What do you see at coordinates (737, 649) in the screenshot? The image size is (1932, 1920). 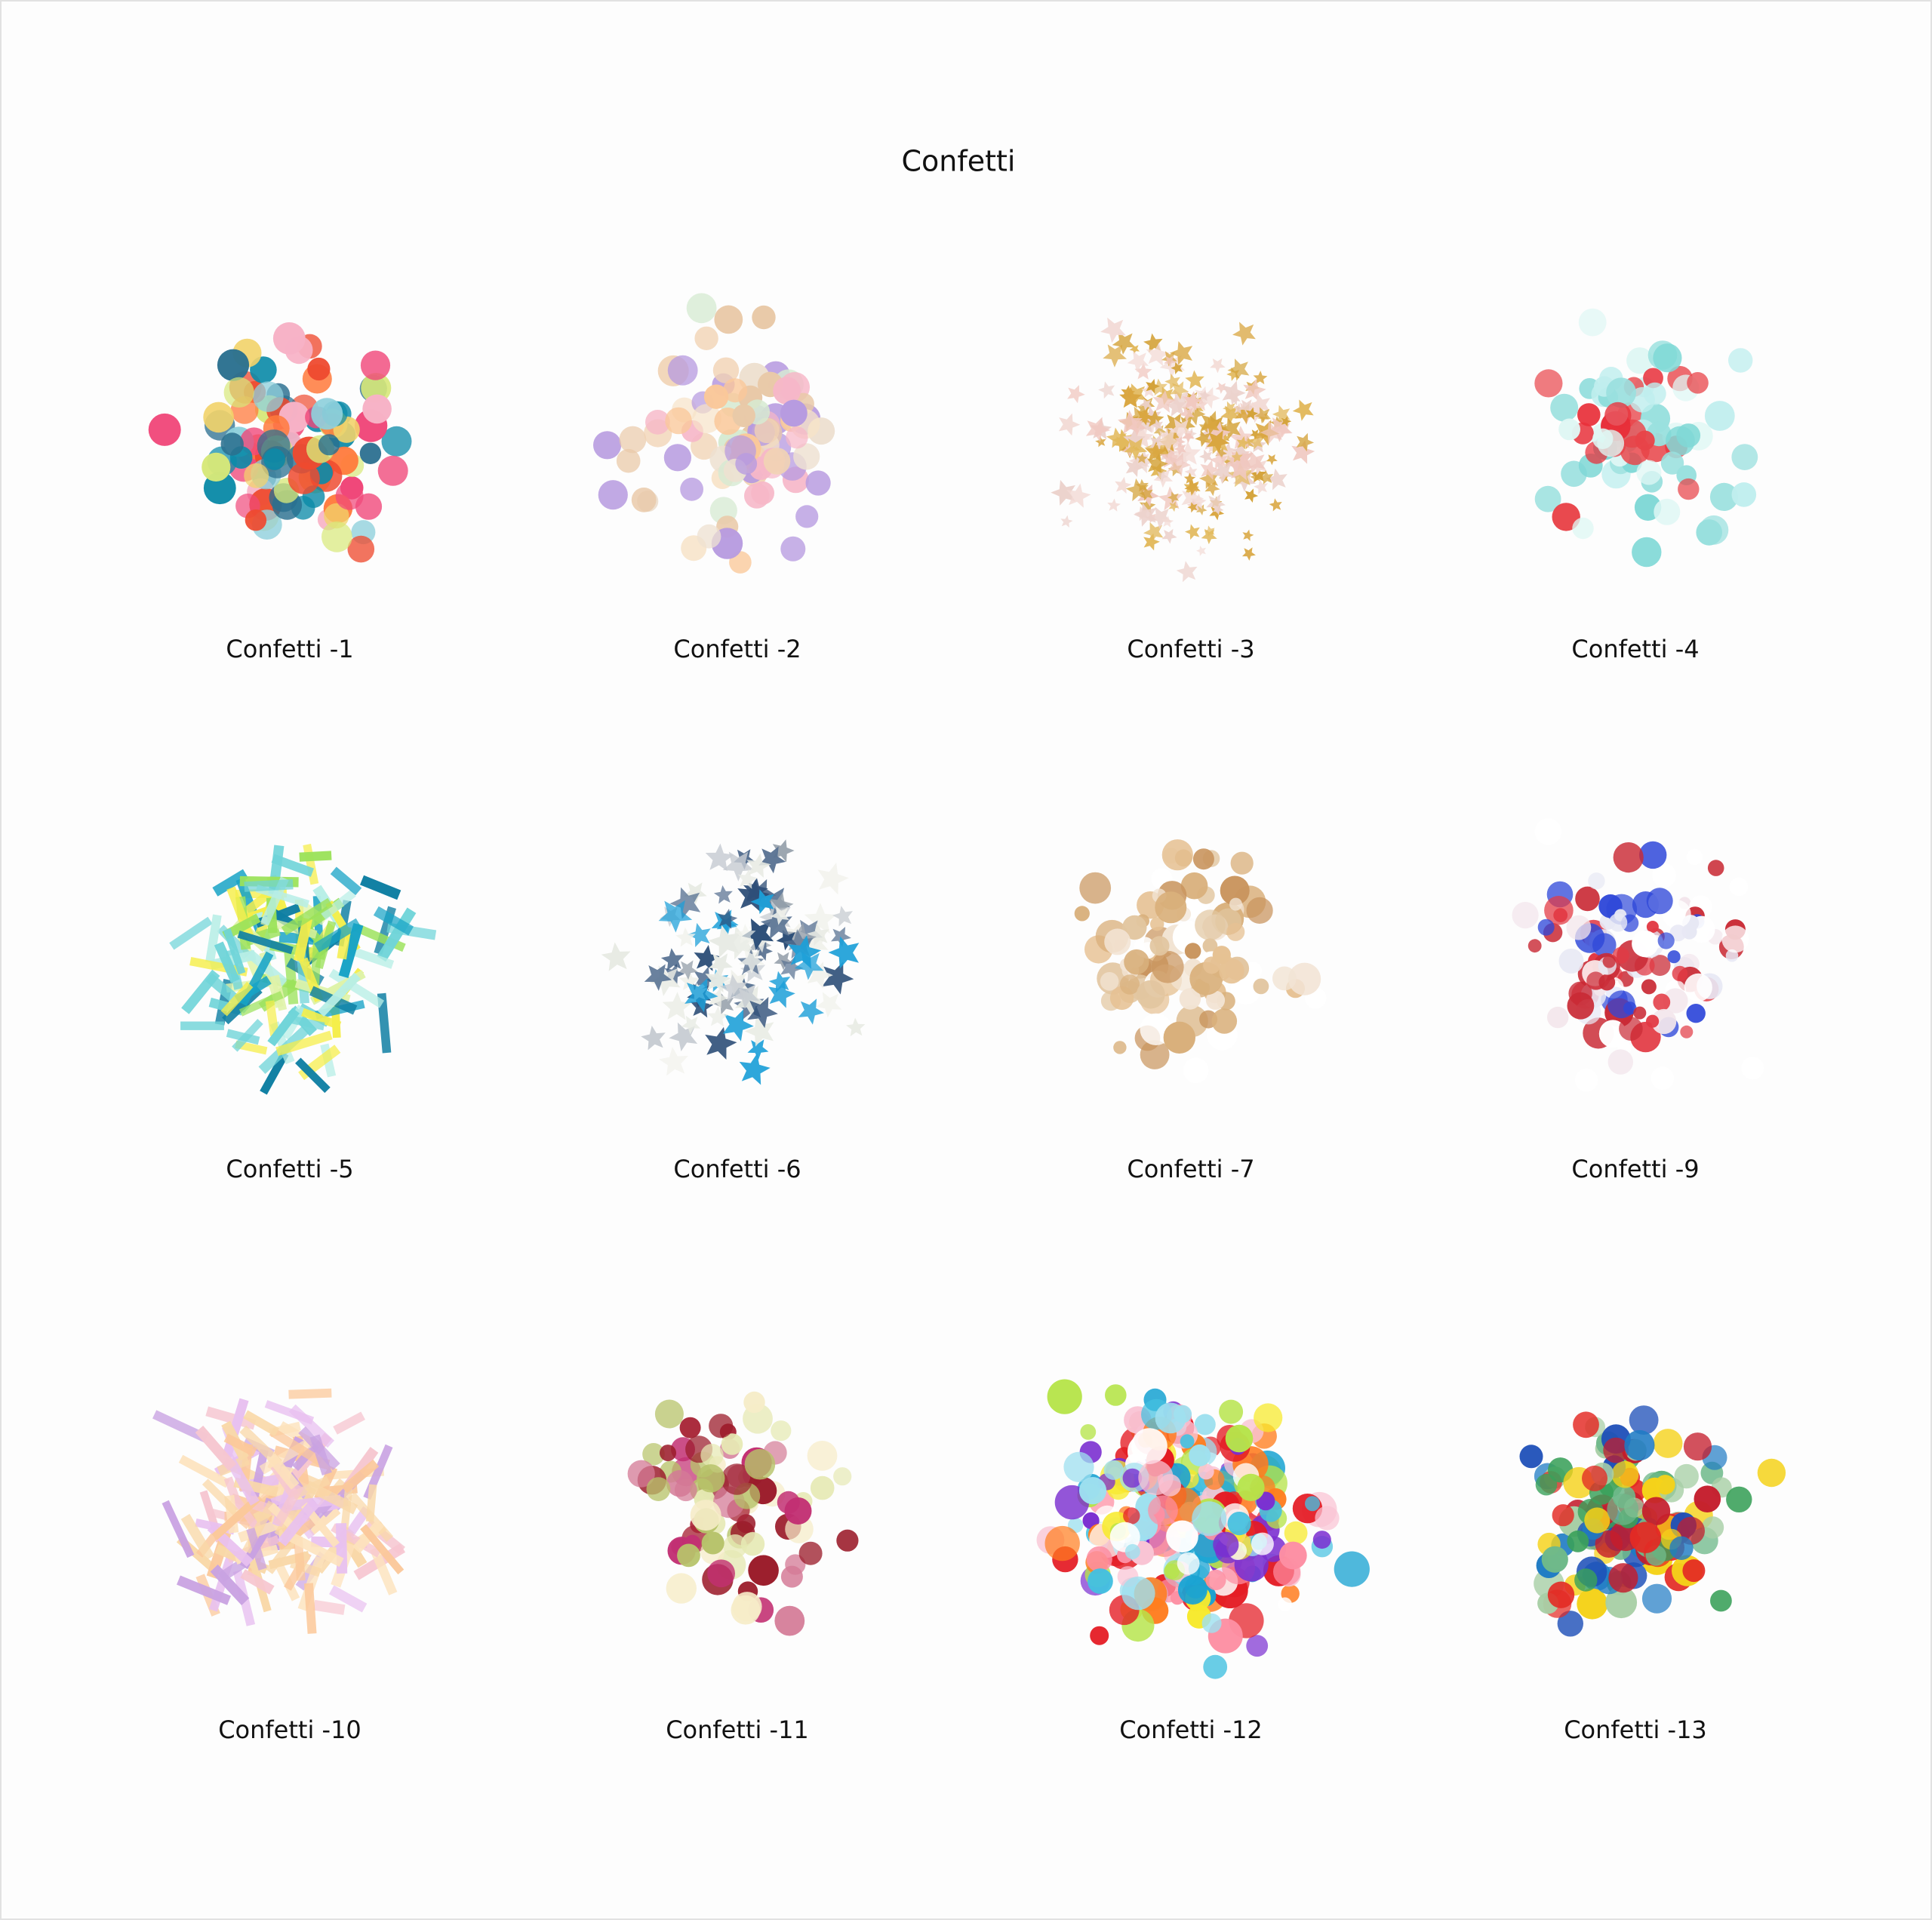 I see `item-label: Confetti -2` at bounding box center [737, 649].